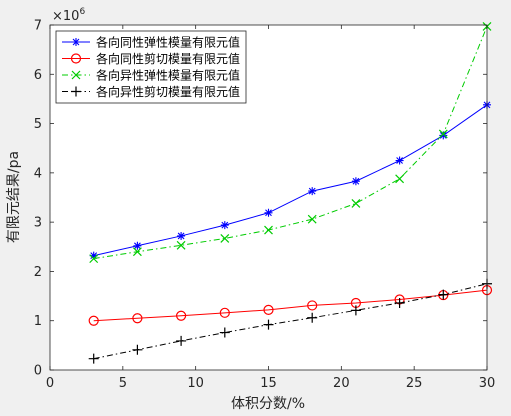 Image resolution: width=511 pixels, height=416 pixels. Describe the element at coordinates (414, 383) in the screenshot. I see `x-tick-label: 25` at that location.